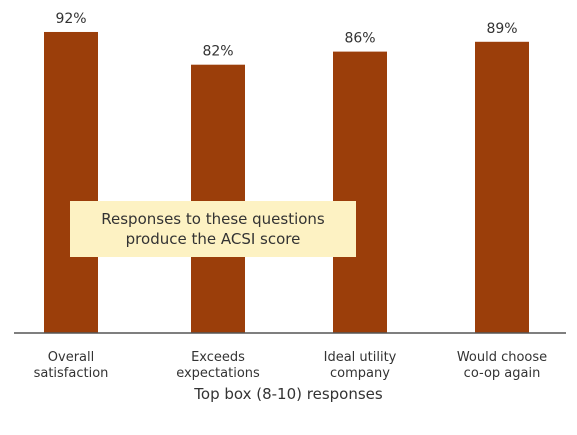  I want to click on value-labels-group: 92% 82% 86% 89%, so click(286, 35).